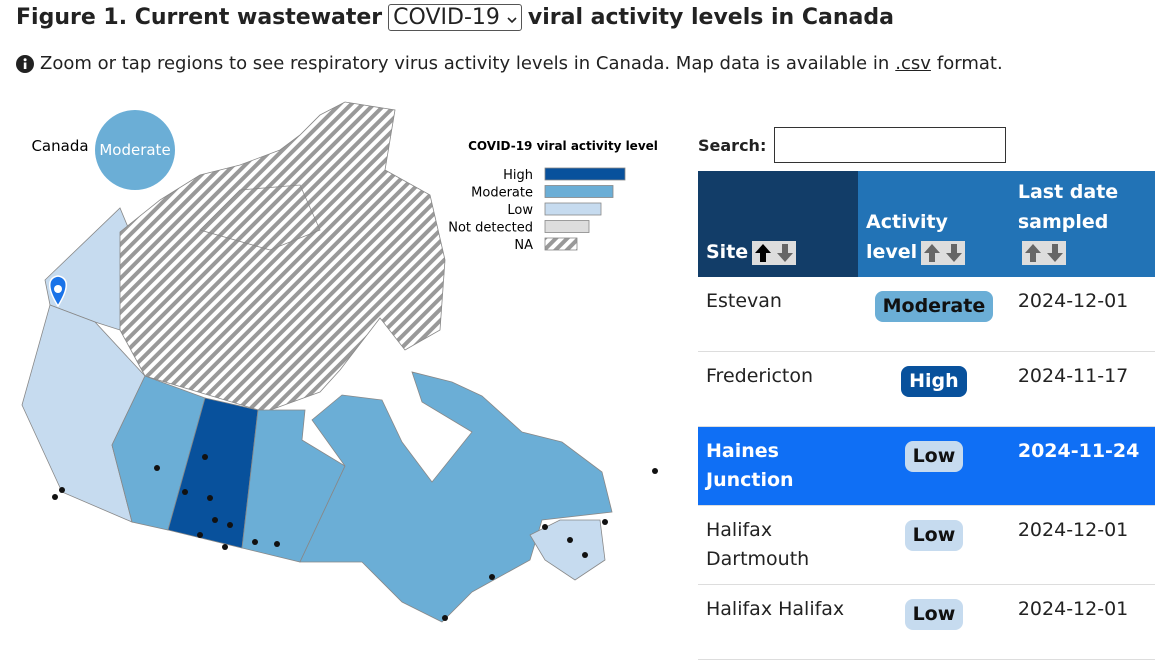  Describe the element at coordinates (1068, 207) in the screenshot. I see `column-title: Last date sampled` at that location.